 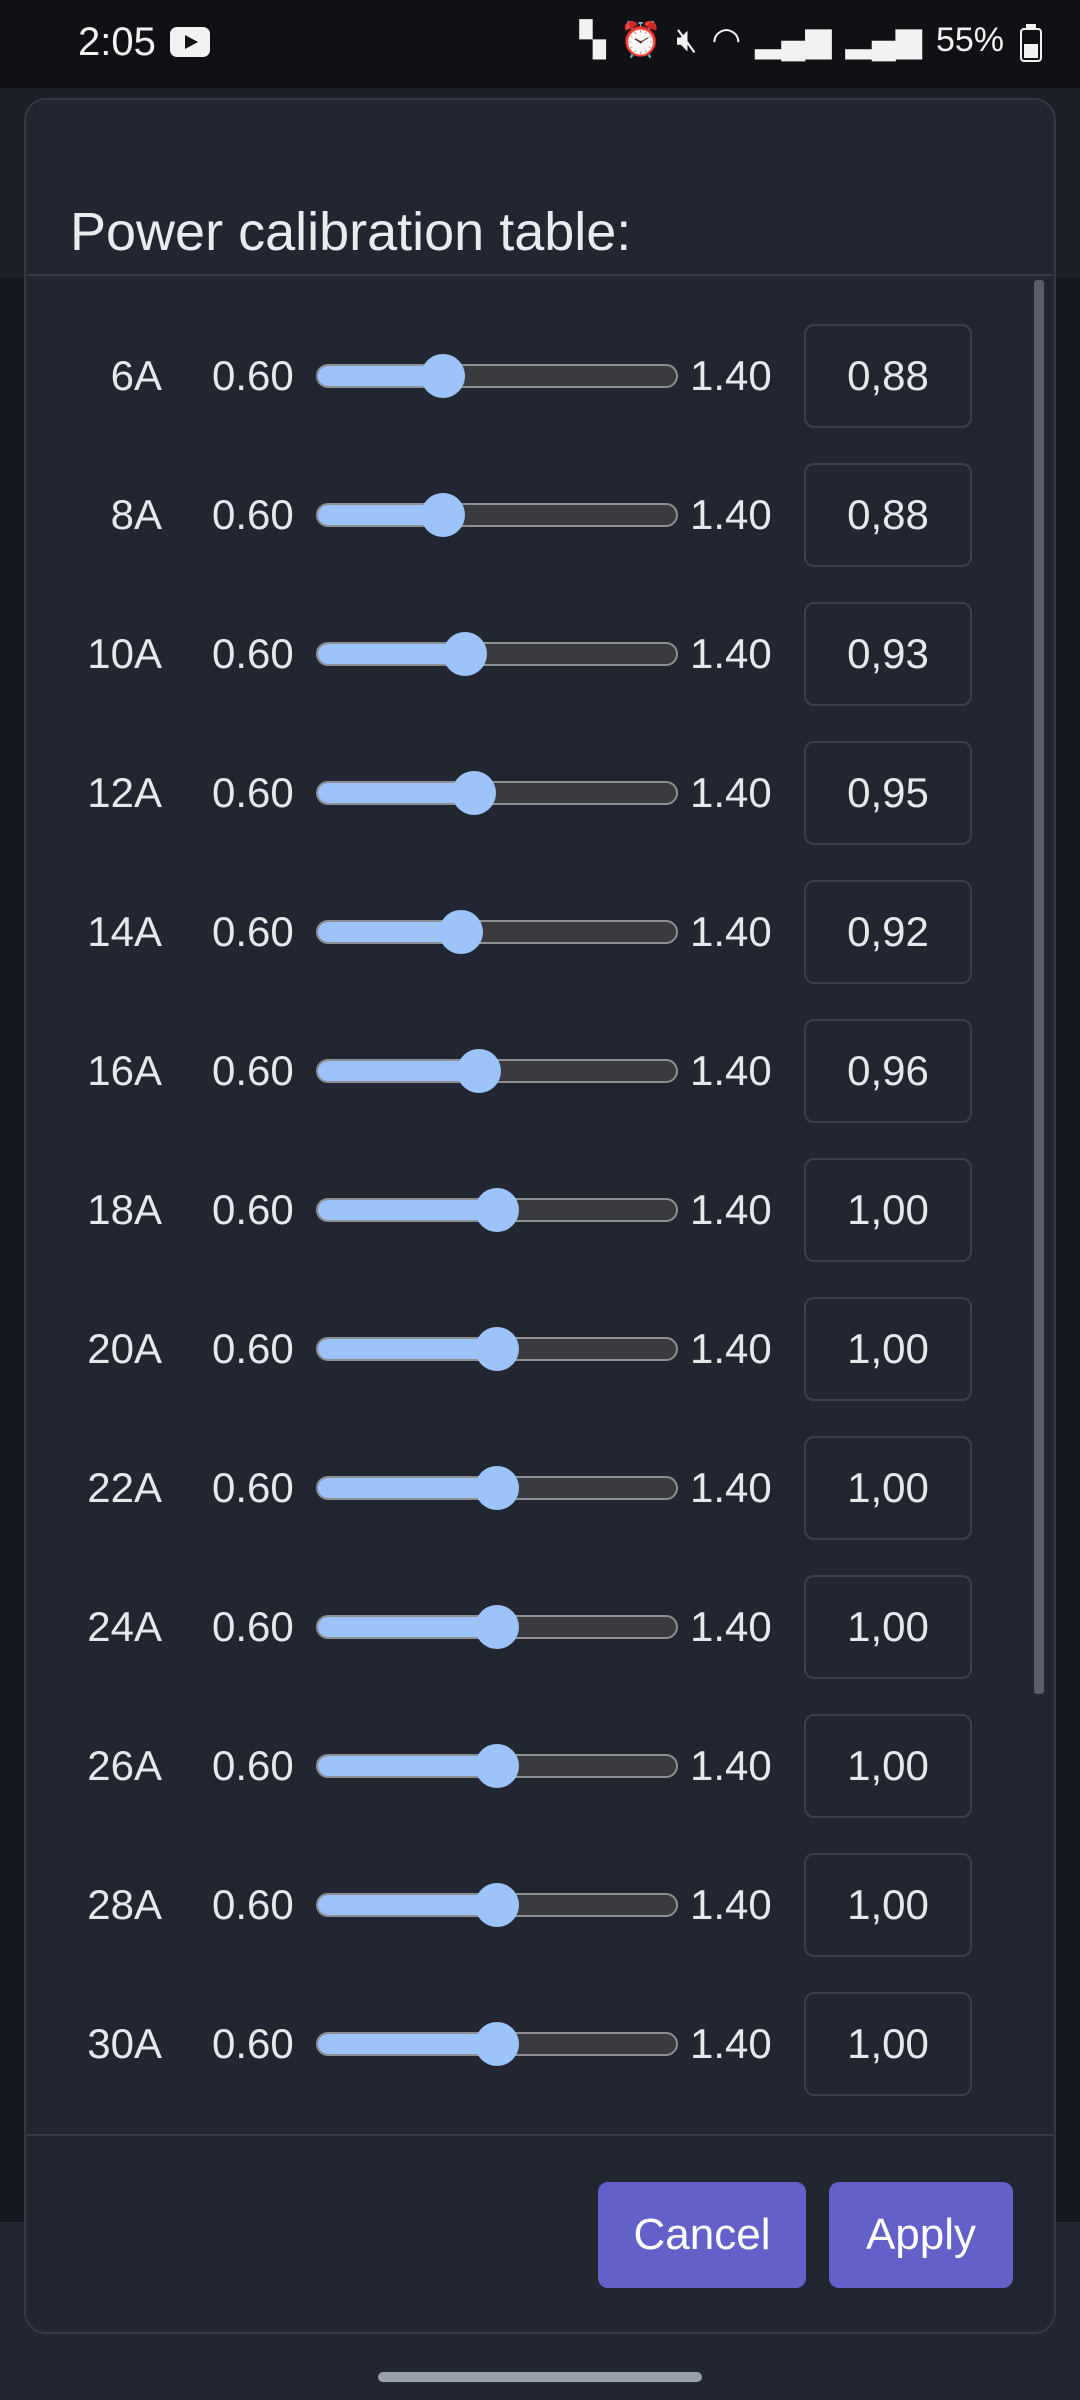 What do you see at coordinates (117, 42) in the screenshot?
I see `status-time: 2:05` at bounding box center [117, 42].